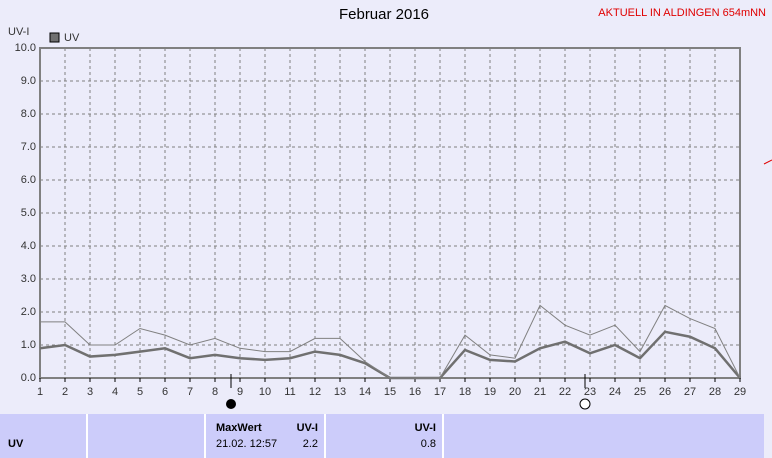  I want to click on x-tick-label: 10, so click(265, 392).